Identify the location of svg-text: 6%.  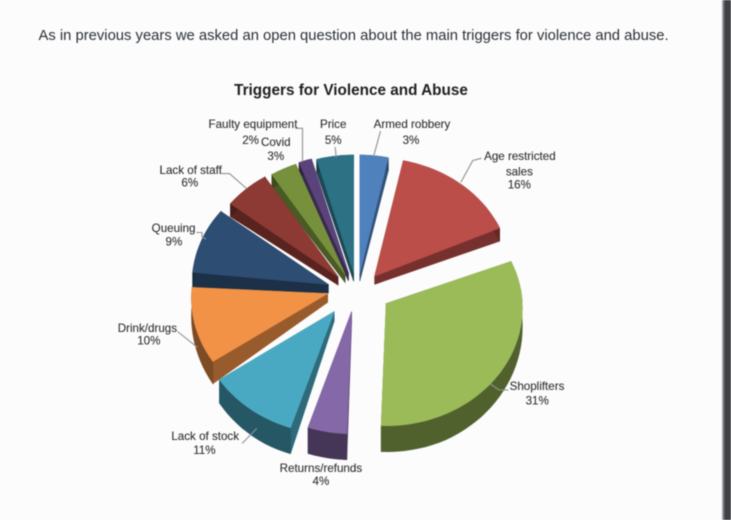
(189, 183).